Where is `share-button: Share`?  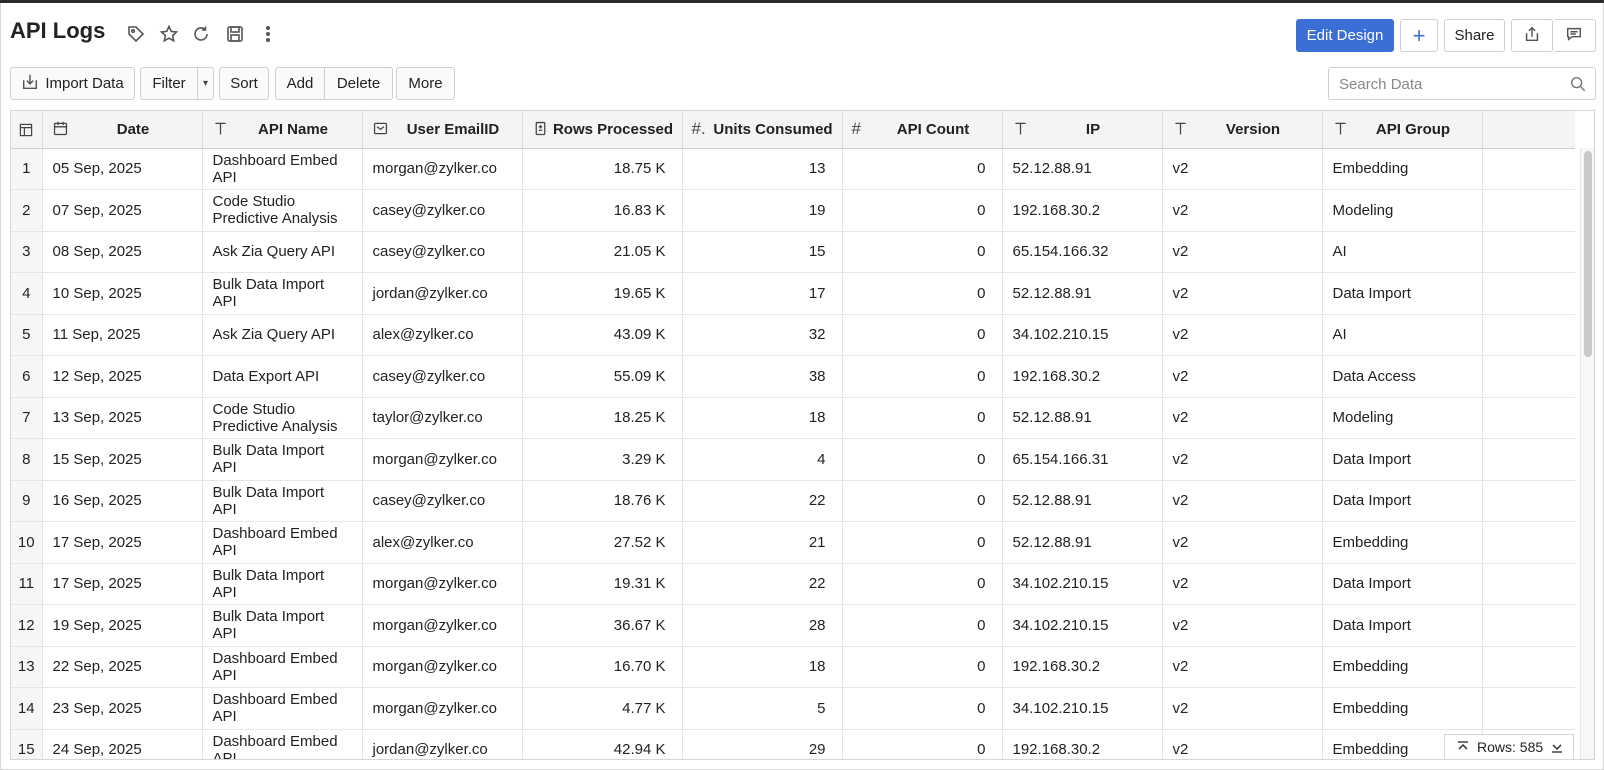
share-button: Share is located at coordinates (1474, 35).